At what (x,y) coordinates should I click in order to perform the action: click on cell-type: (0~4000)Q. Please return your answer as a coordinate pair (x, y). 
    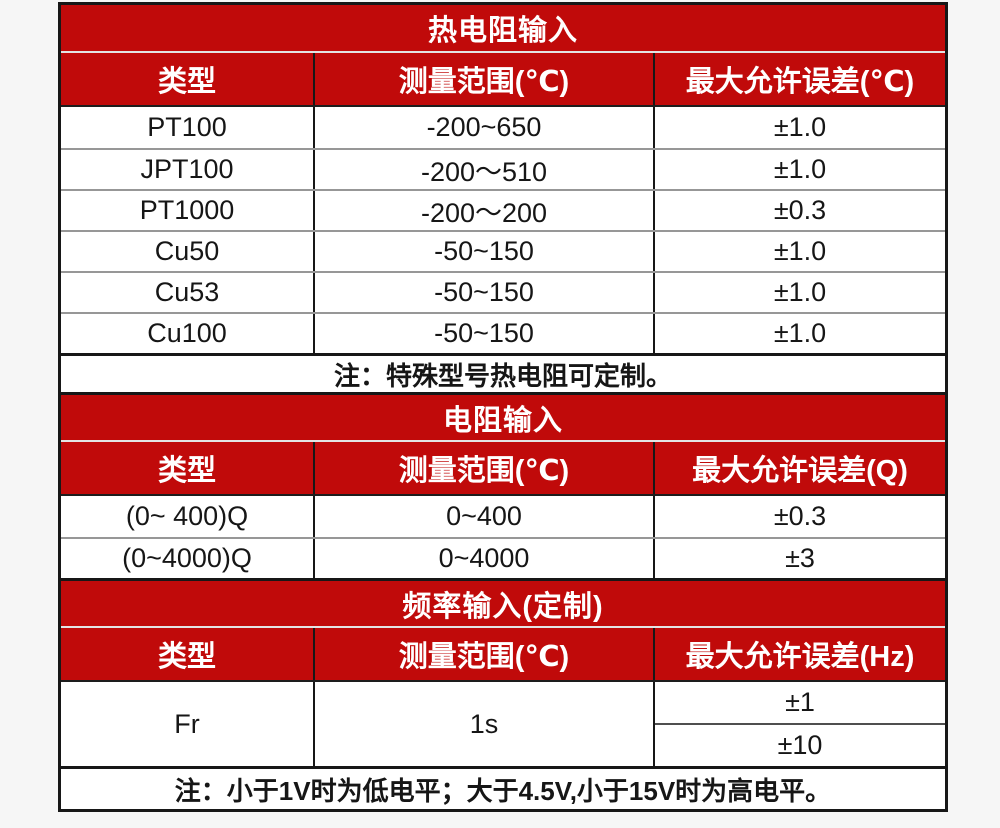
    Looking at the image, I should click on (187, 558).